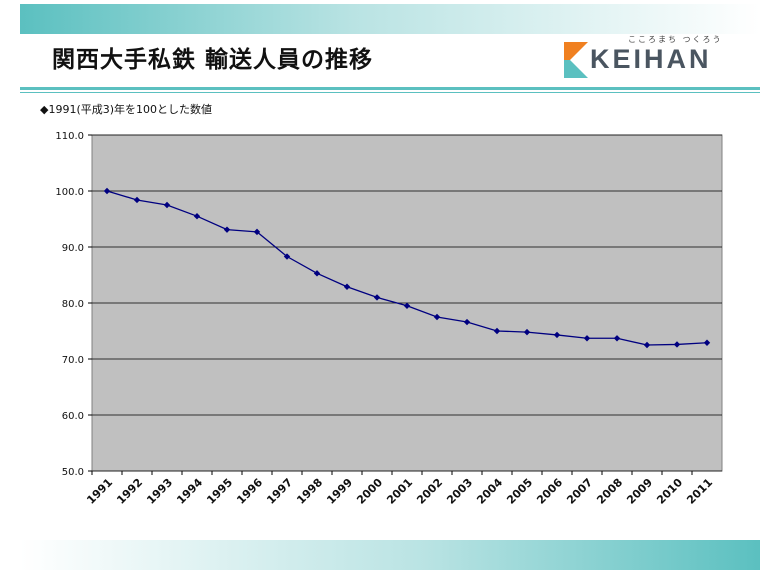 This screenshot has height=577, width=772. I want to click on footer-band, so click(390, 555).